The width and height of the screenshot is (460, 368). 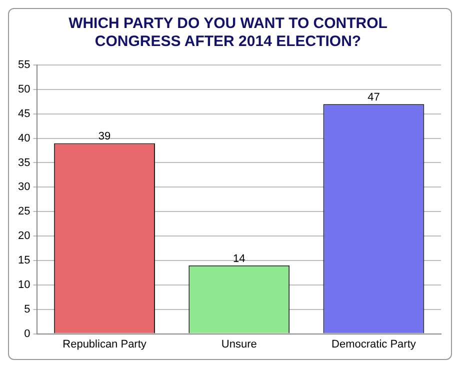 What do you see at coordinates (24, 212) in the screenshot?
I see `y-tick-label: 25` at bounding box center [24, 212].